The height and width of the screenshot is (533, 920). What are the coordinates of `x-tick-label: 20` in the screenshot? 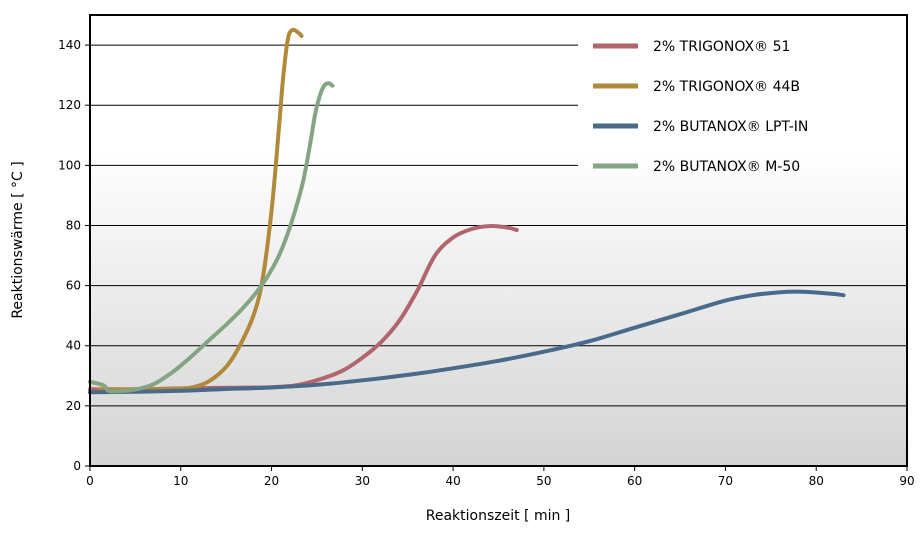 It's located at (271, 481).